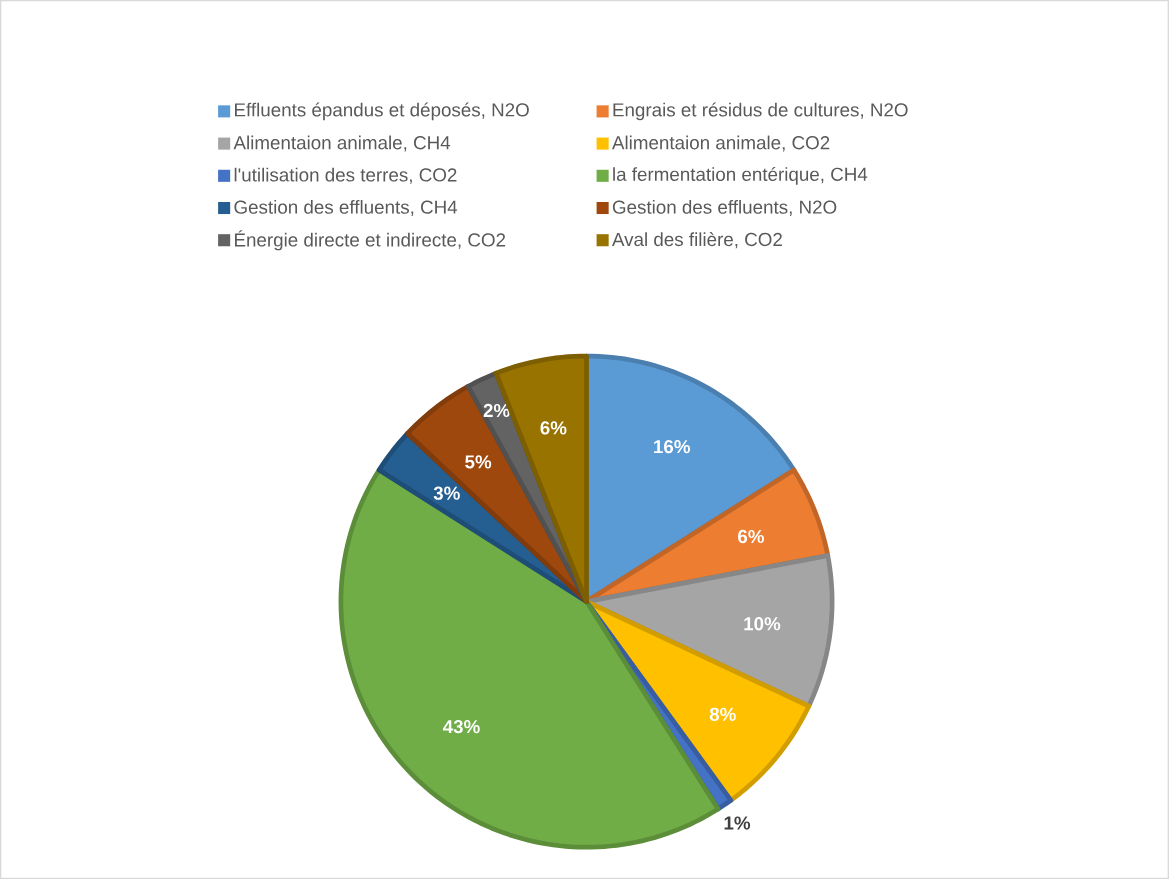 Image resolution: width=1169 pixels, height=879 pixels. I want to click on data-label: 2%, so click(496, 410).